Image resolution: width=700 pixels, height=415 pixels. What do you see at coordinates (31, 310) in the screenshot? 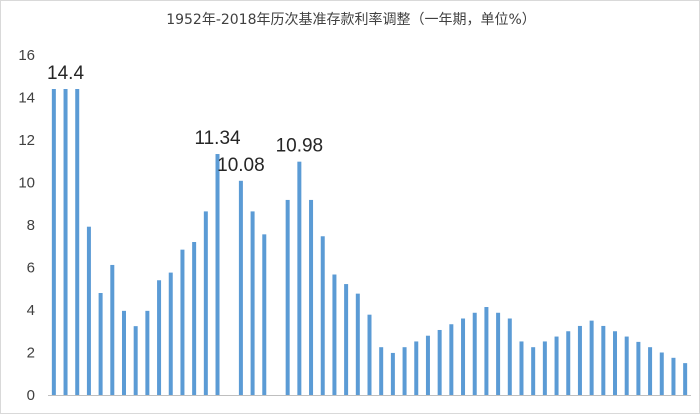
I see `y-tick-label: 4` at bounding box center [31, 310].